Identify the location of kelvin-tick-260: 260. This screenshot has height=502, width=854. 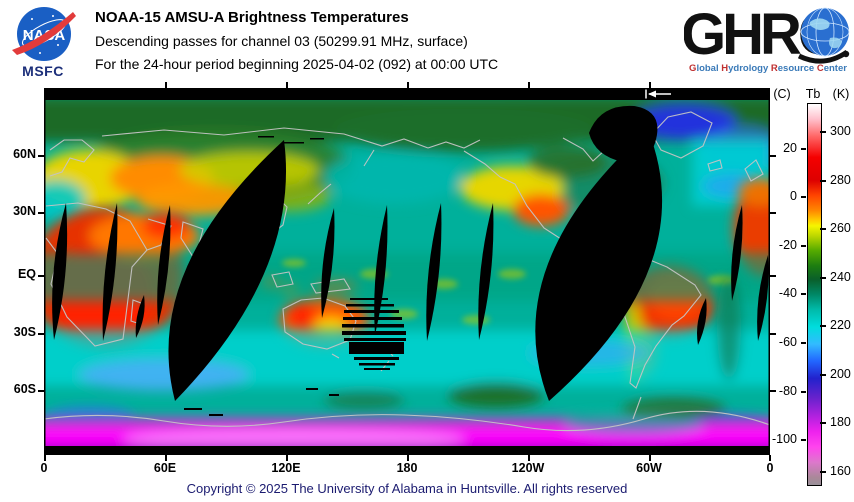
(840, 228).